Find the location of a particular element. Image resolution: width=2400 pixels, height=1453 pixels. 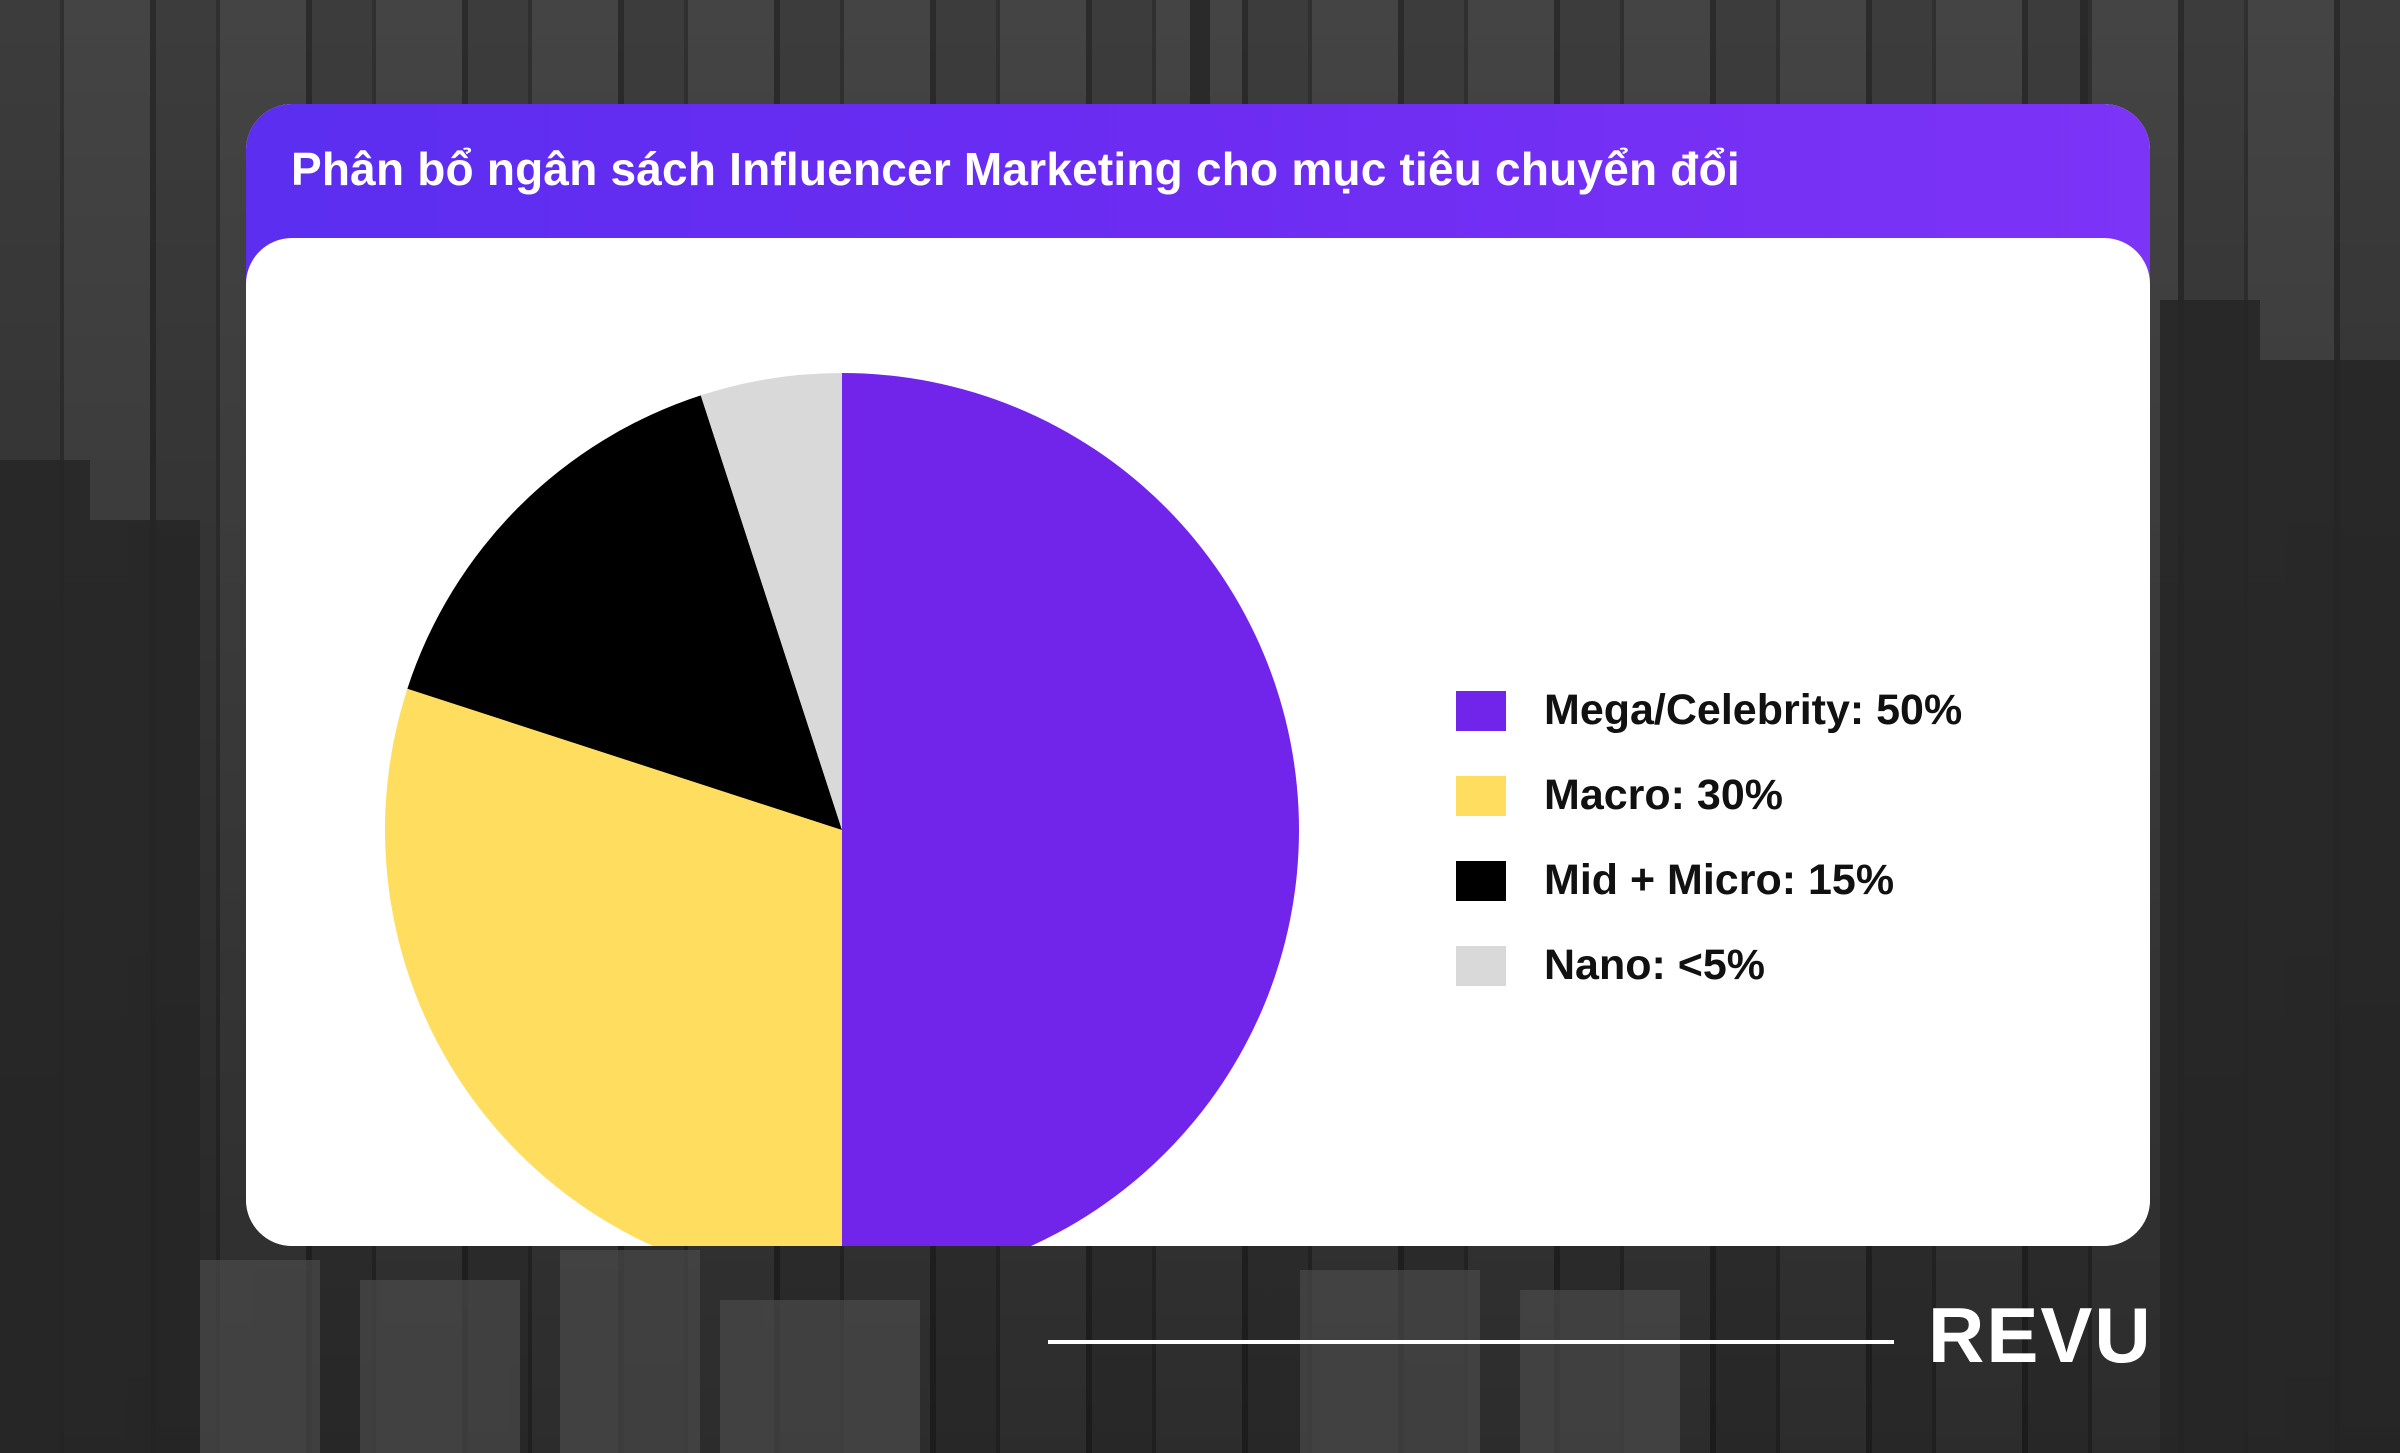

legend-item: Mega/Celebrity: 50% is located at coordinates (1709, 710).